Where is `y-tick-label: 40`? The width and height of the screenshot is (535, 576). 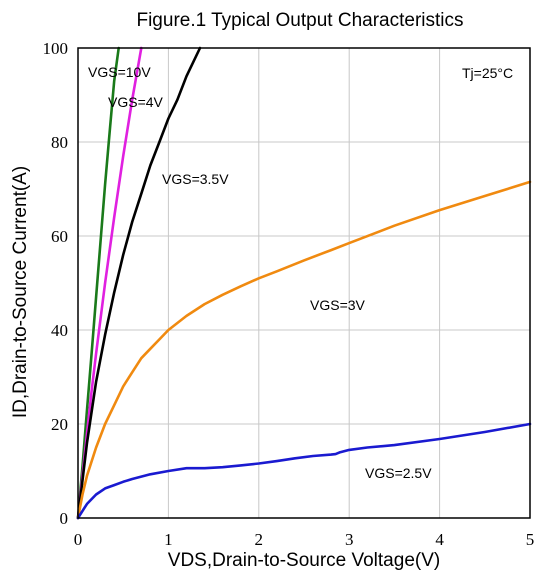 y-tick-label: 40 is located at coordinates (59, 330).